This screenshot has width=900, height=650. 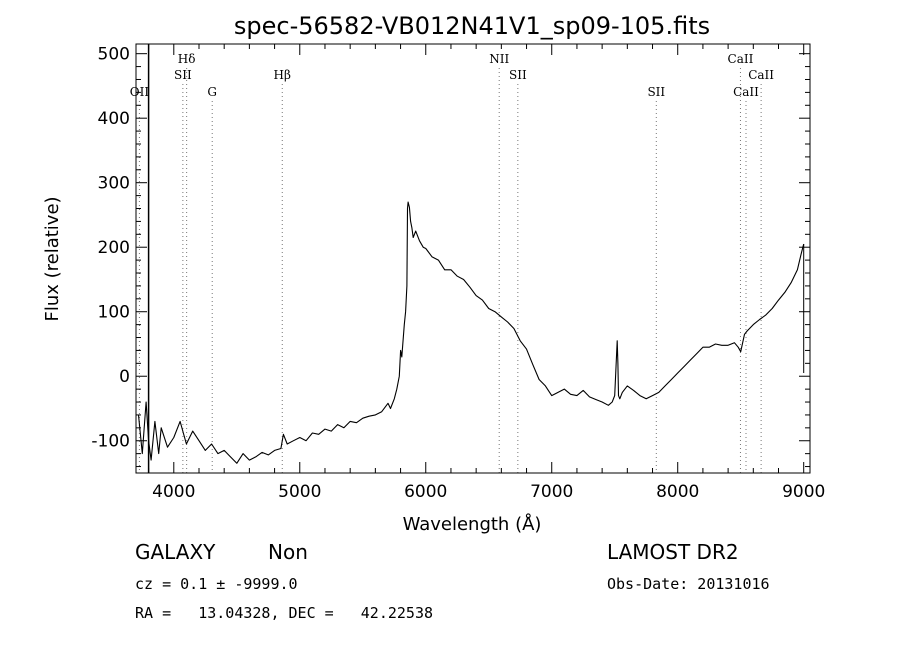 What do you see at coordinates (761, 75) in the screenshot?
I see `line-label-CaII_c: CaII` at bounding box center [761, 75].